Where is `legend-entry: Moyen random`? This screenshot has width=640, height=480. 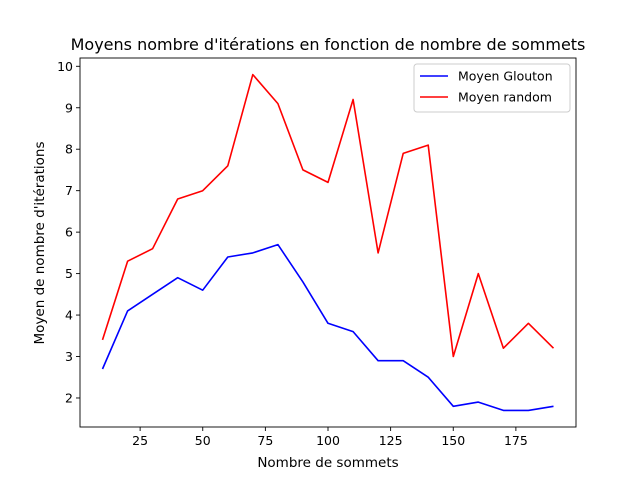
legend-entry: Moyen random is located at coordinates (505, 97).